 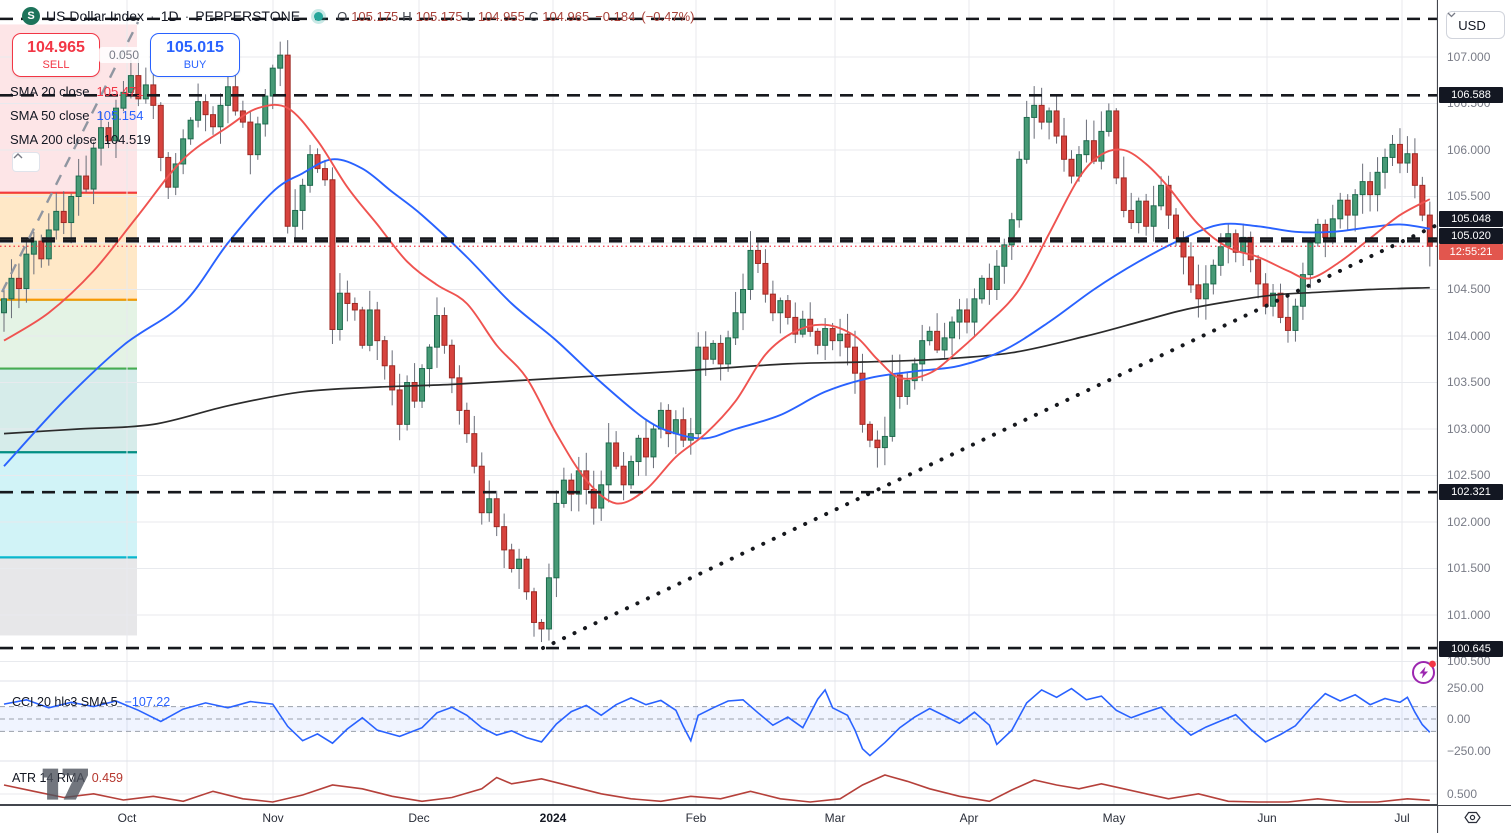 I want to click on high-value: 105.175, so click(x=439, y=16).